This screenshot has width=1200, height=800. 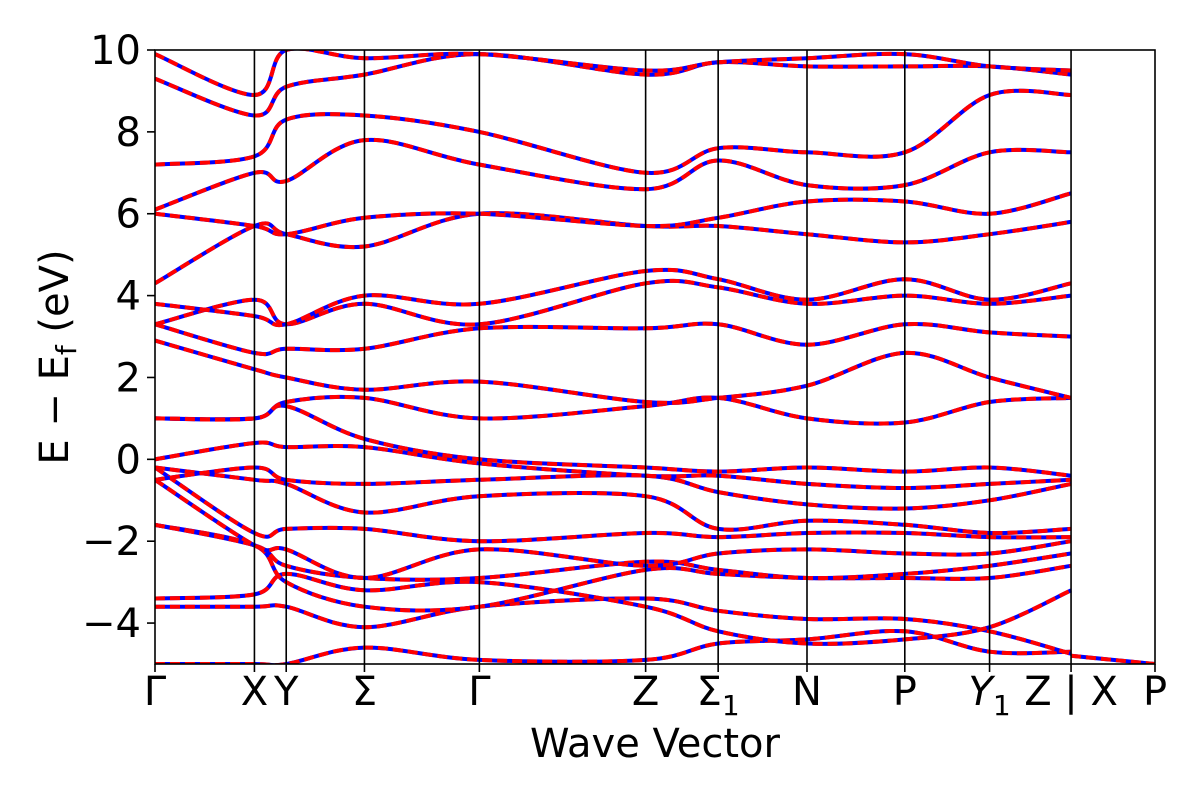 I want to click on y-tick-label: 8, so click(x=128, y=133).